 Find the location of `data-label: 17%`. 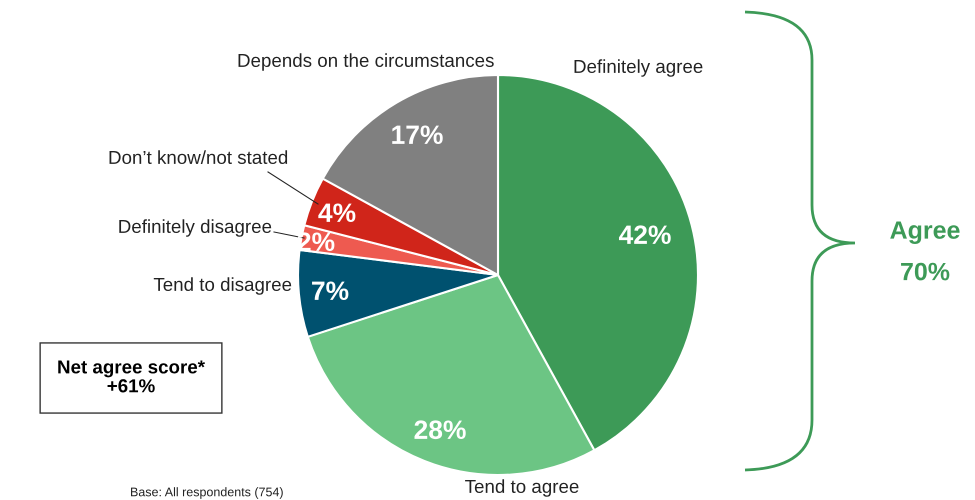

data-label: 17% is located at coordinates (417, 134).